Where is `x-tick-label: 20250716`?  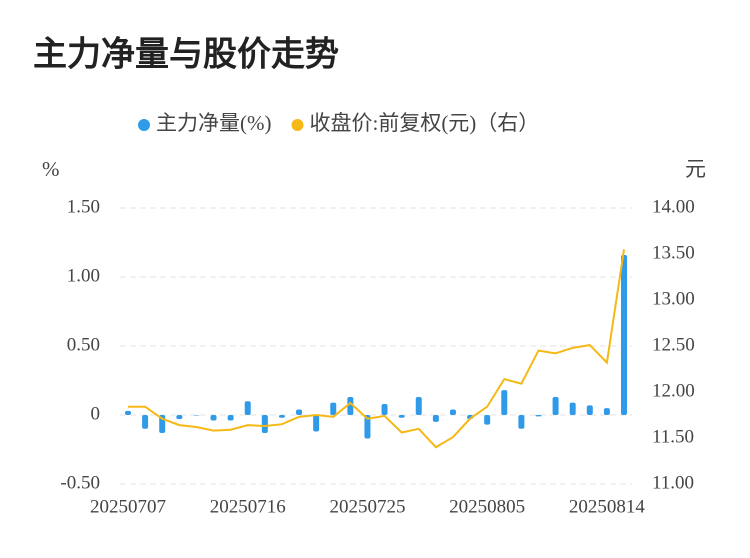
x-tick-label: 20250716 is located at coordinates (248, 506).